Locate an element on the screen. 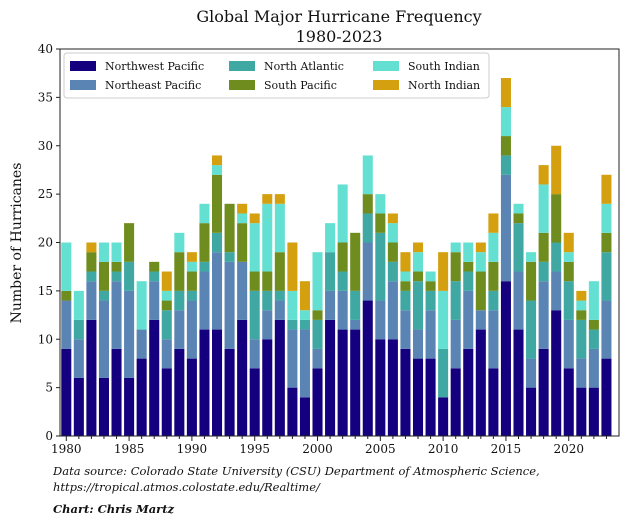  bar-north-atlantic-1997 is located at coordinates (279, 295).